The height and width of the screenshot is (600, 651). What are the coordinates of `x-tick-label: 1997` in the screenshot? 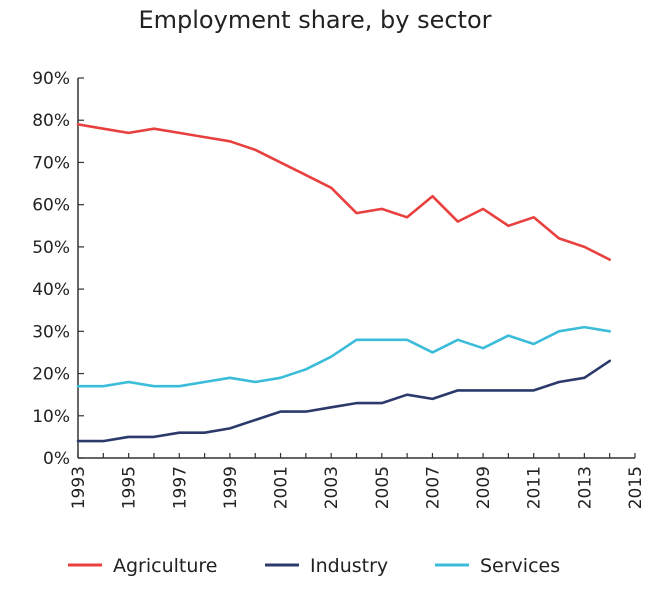 It's located at (180, 487).